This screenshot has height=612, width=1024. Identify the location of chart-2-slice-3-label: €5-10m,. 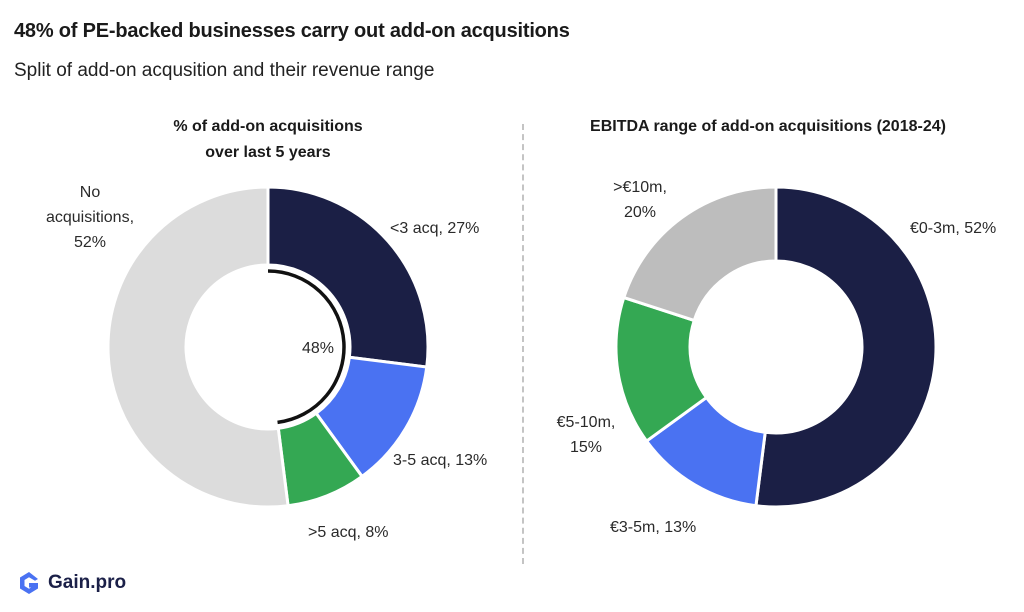
(586, 422).